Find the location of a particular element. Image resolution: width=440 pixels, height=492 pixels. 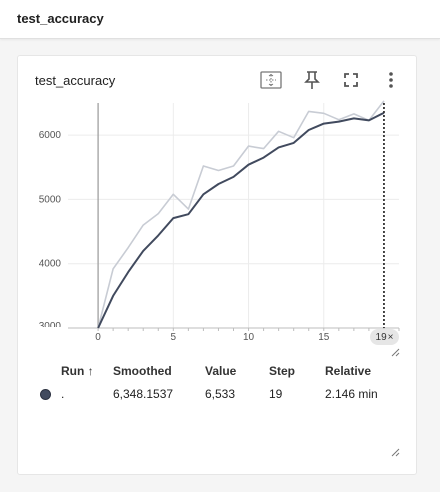

cell-run: . is located at coordinates (63, 394).